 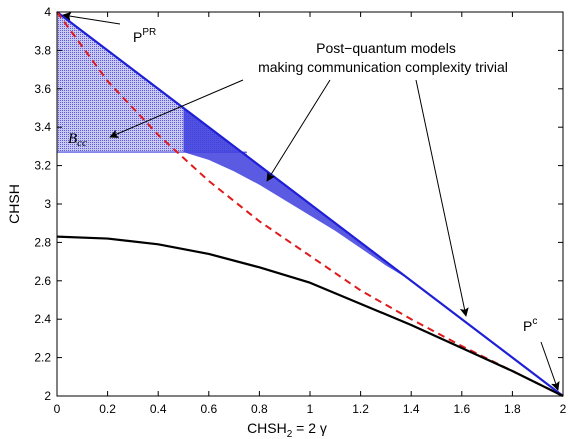 What do you see at coordinates (563, 409) in the screenshot?
I see `x-tick-label: 2` at bounding box center [563, 409].